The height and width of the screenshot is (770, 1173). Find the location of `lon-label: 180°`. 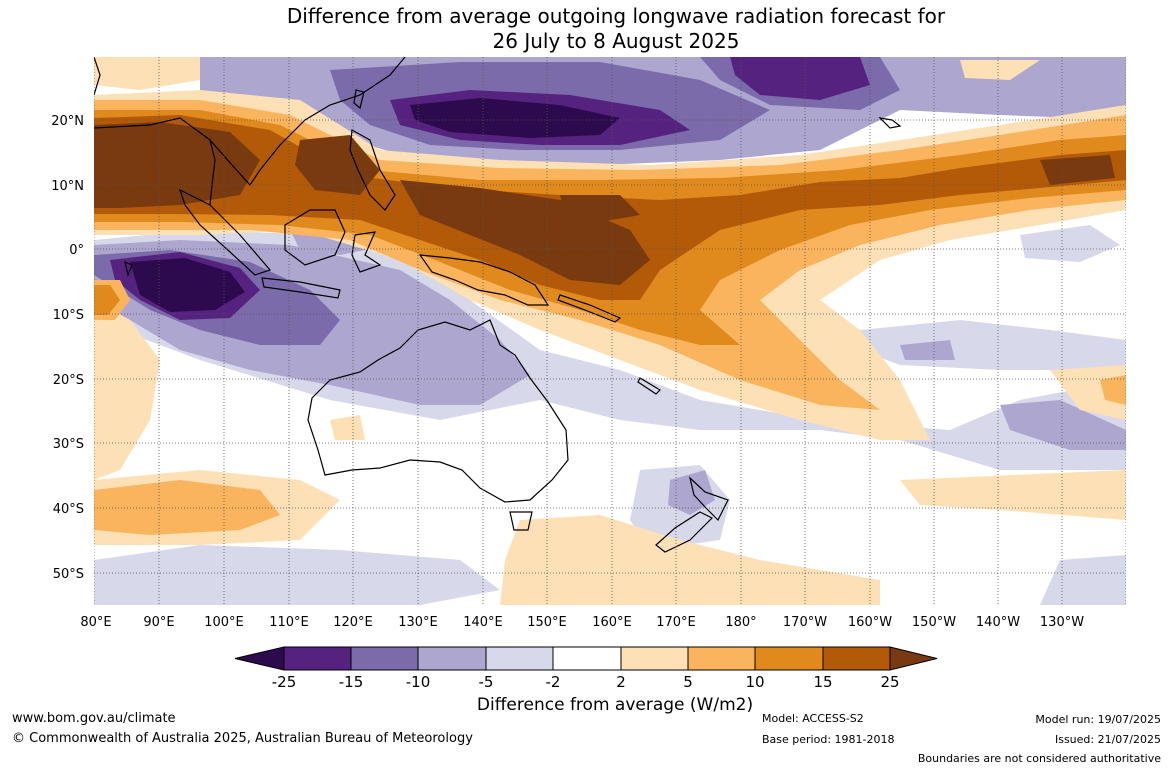

lon-label: 180° is located at coordinates (740, 622).